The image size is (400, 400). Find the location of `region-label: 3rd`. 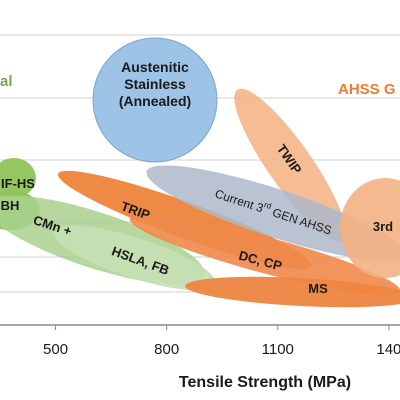

region-label: 3rd is located at coordinates (383, 226).